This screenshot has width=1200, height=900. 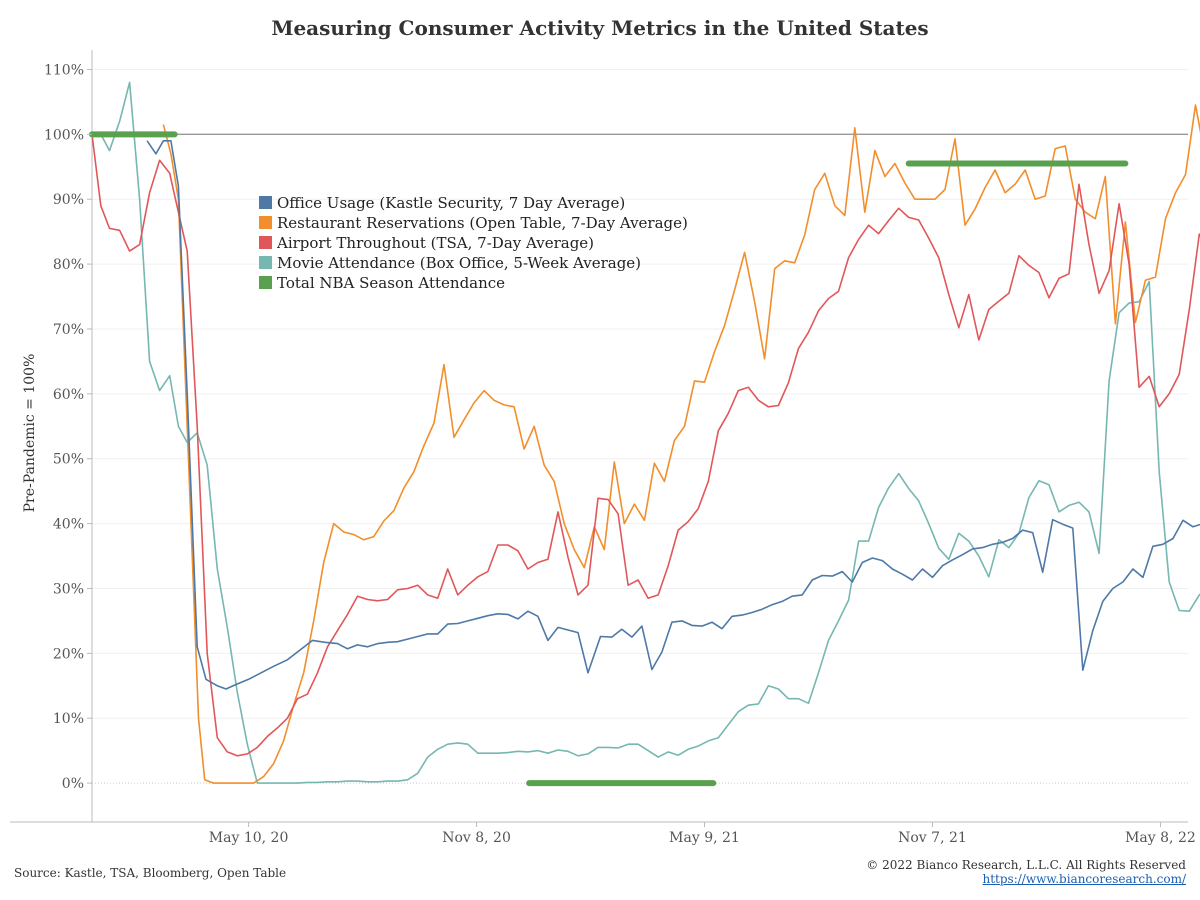 I want to click on y-axis-ticks: 0% 10% 20% 30% 40% 50% 60% 70% 80% 90% 100% 110%, so click(x=68, y=427).